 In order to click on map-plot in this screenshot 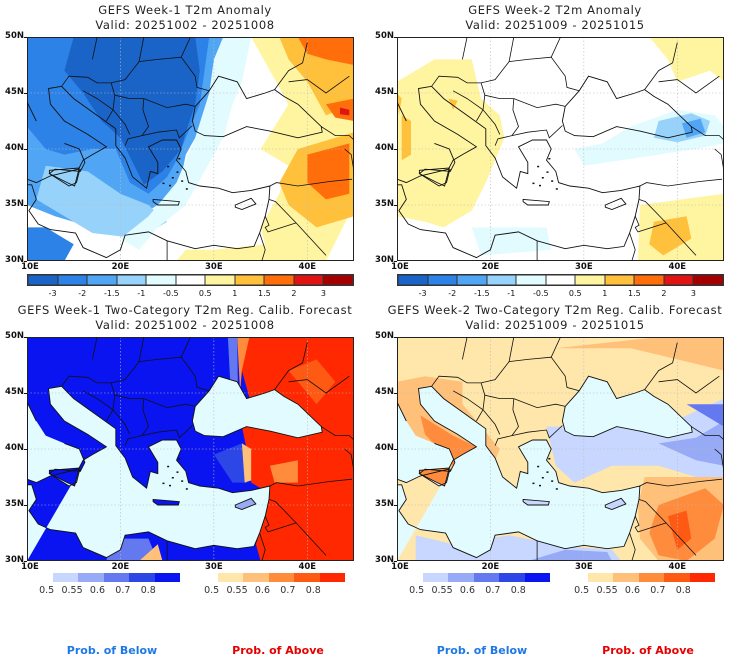, I will do `click(560, 449)`.